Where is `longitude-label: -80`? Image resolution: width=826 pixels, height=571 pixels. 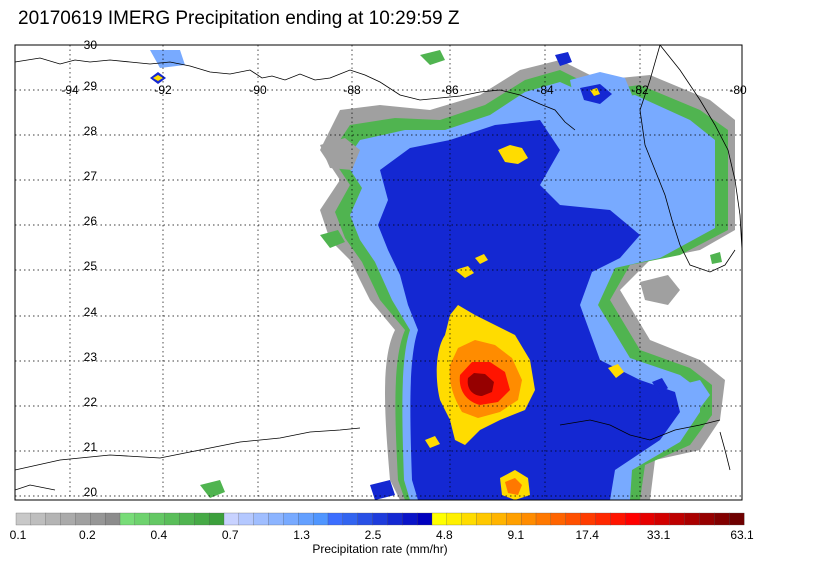
longitude-label: -80 is located at coordinates (738, 90).